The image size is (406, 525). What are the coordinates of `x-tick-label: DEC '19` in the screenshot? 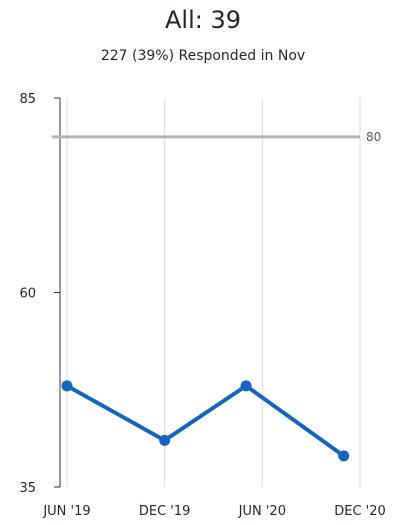 It's located at (165, 511).